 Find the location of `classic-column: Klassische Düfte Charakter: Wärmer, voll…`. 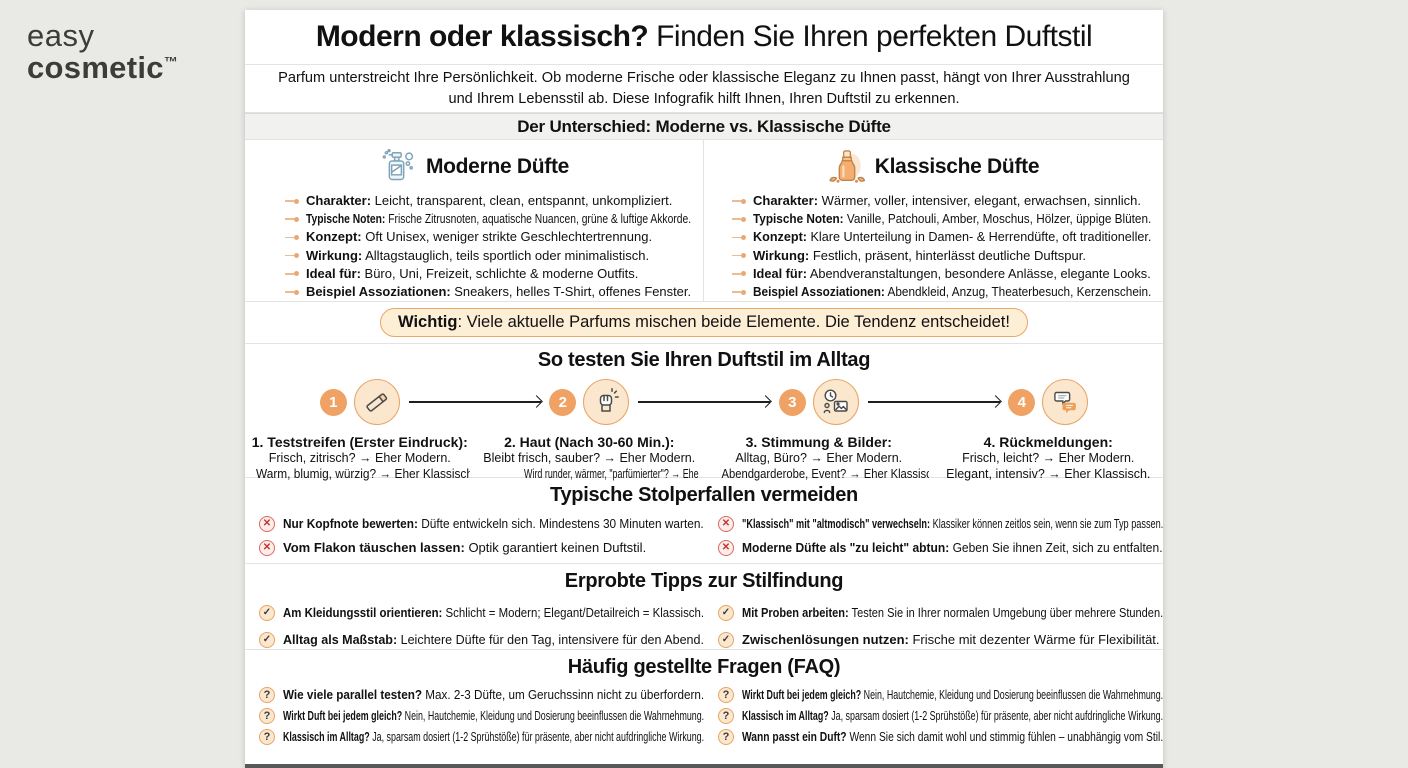

classic-column: Klassische Düfte Charakter: Wärmer, voll… is located at coordinates (933, 220).